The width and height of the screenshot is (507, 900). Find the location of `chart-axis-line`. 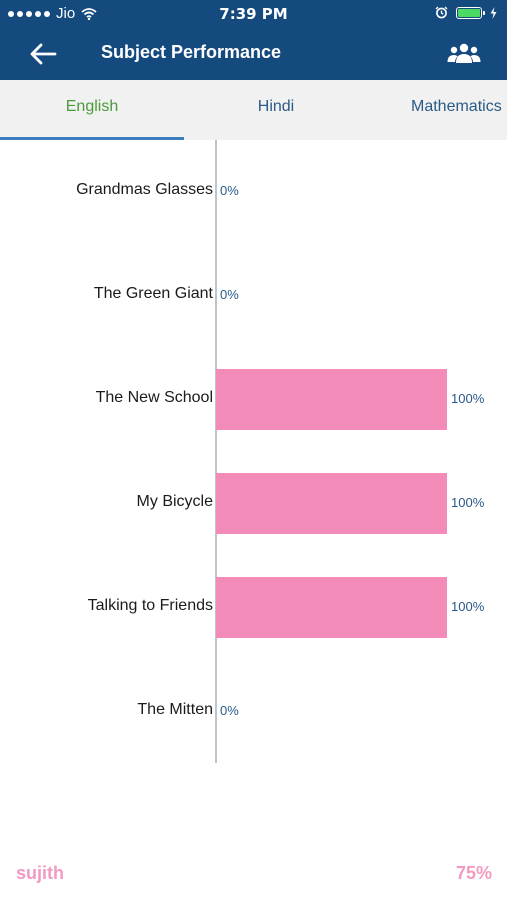

chart-axis-line is located at coordinates (216, 451).